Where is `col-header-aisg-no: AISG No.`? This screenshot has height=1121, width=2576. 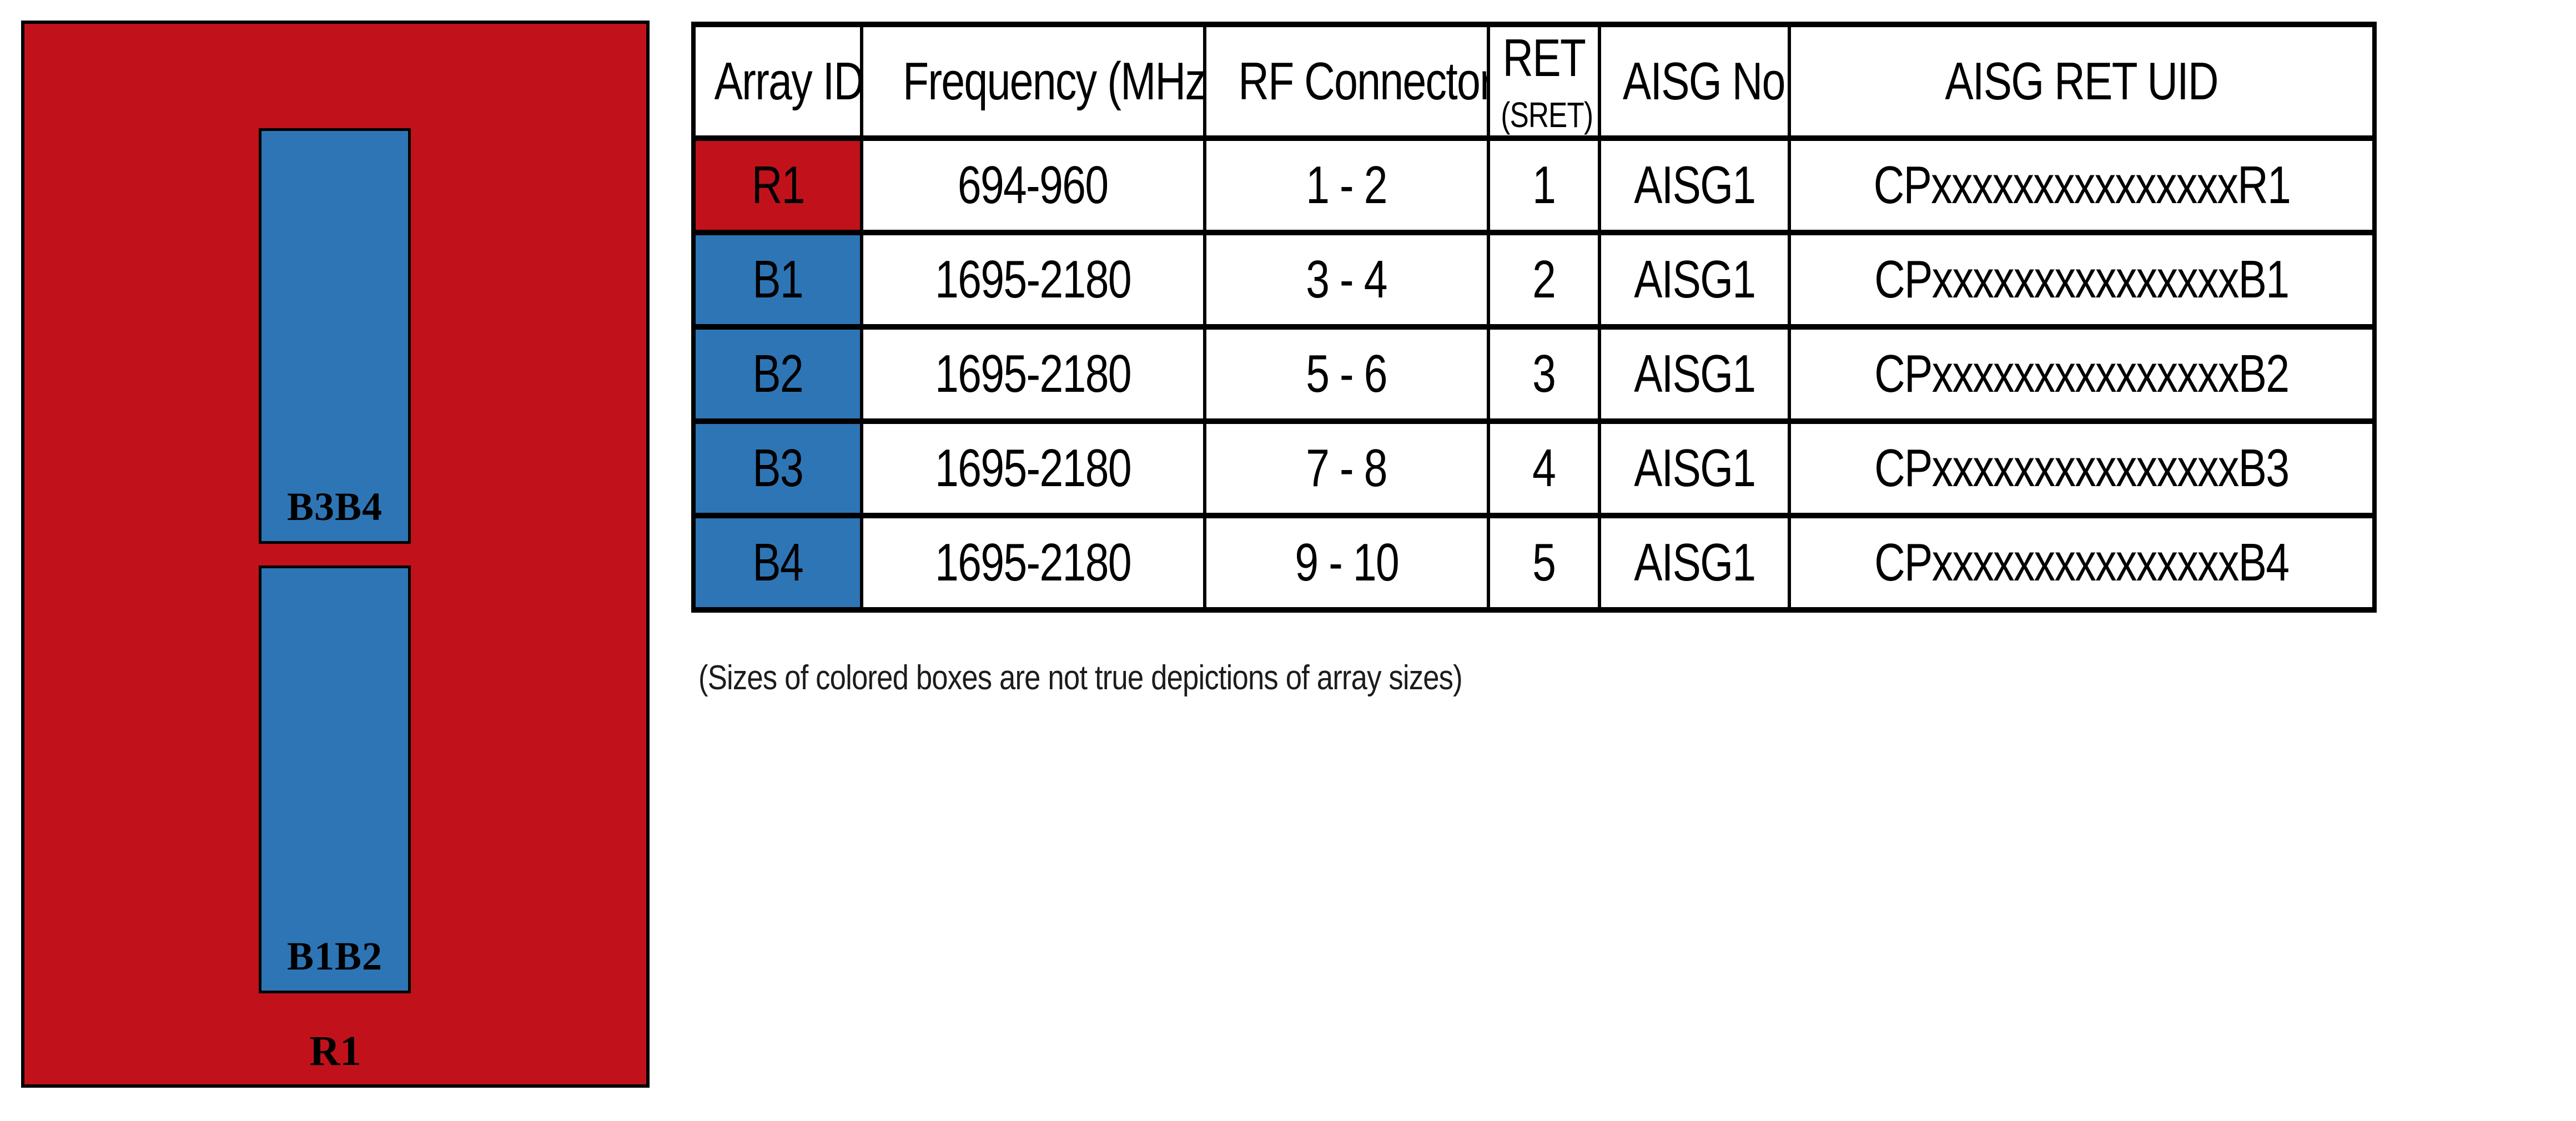 col-header-aisg-no: AISG No. is located at coordinates (1695, 81).